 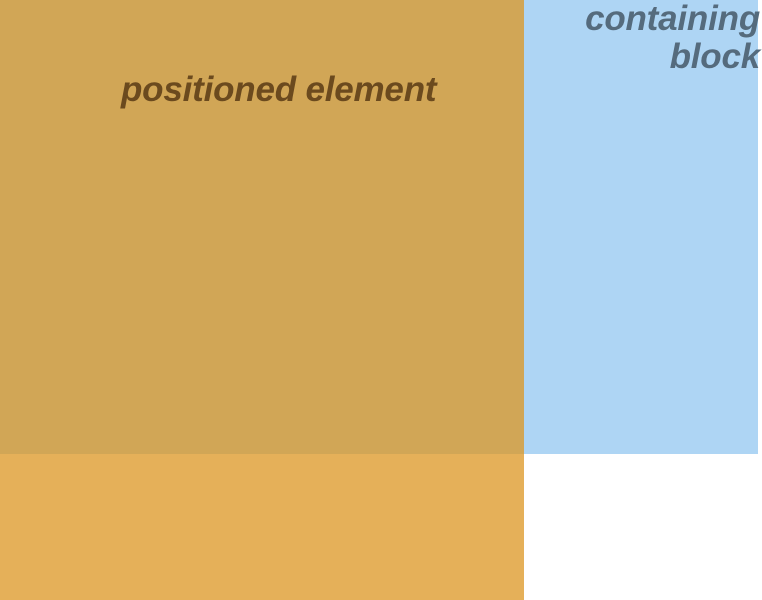 What do you see at coordinates (279, 89) in the screenshot?
I see `positioned-element-label: positioned element` at bounding box center [279, 89].